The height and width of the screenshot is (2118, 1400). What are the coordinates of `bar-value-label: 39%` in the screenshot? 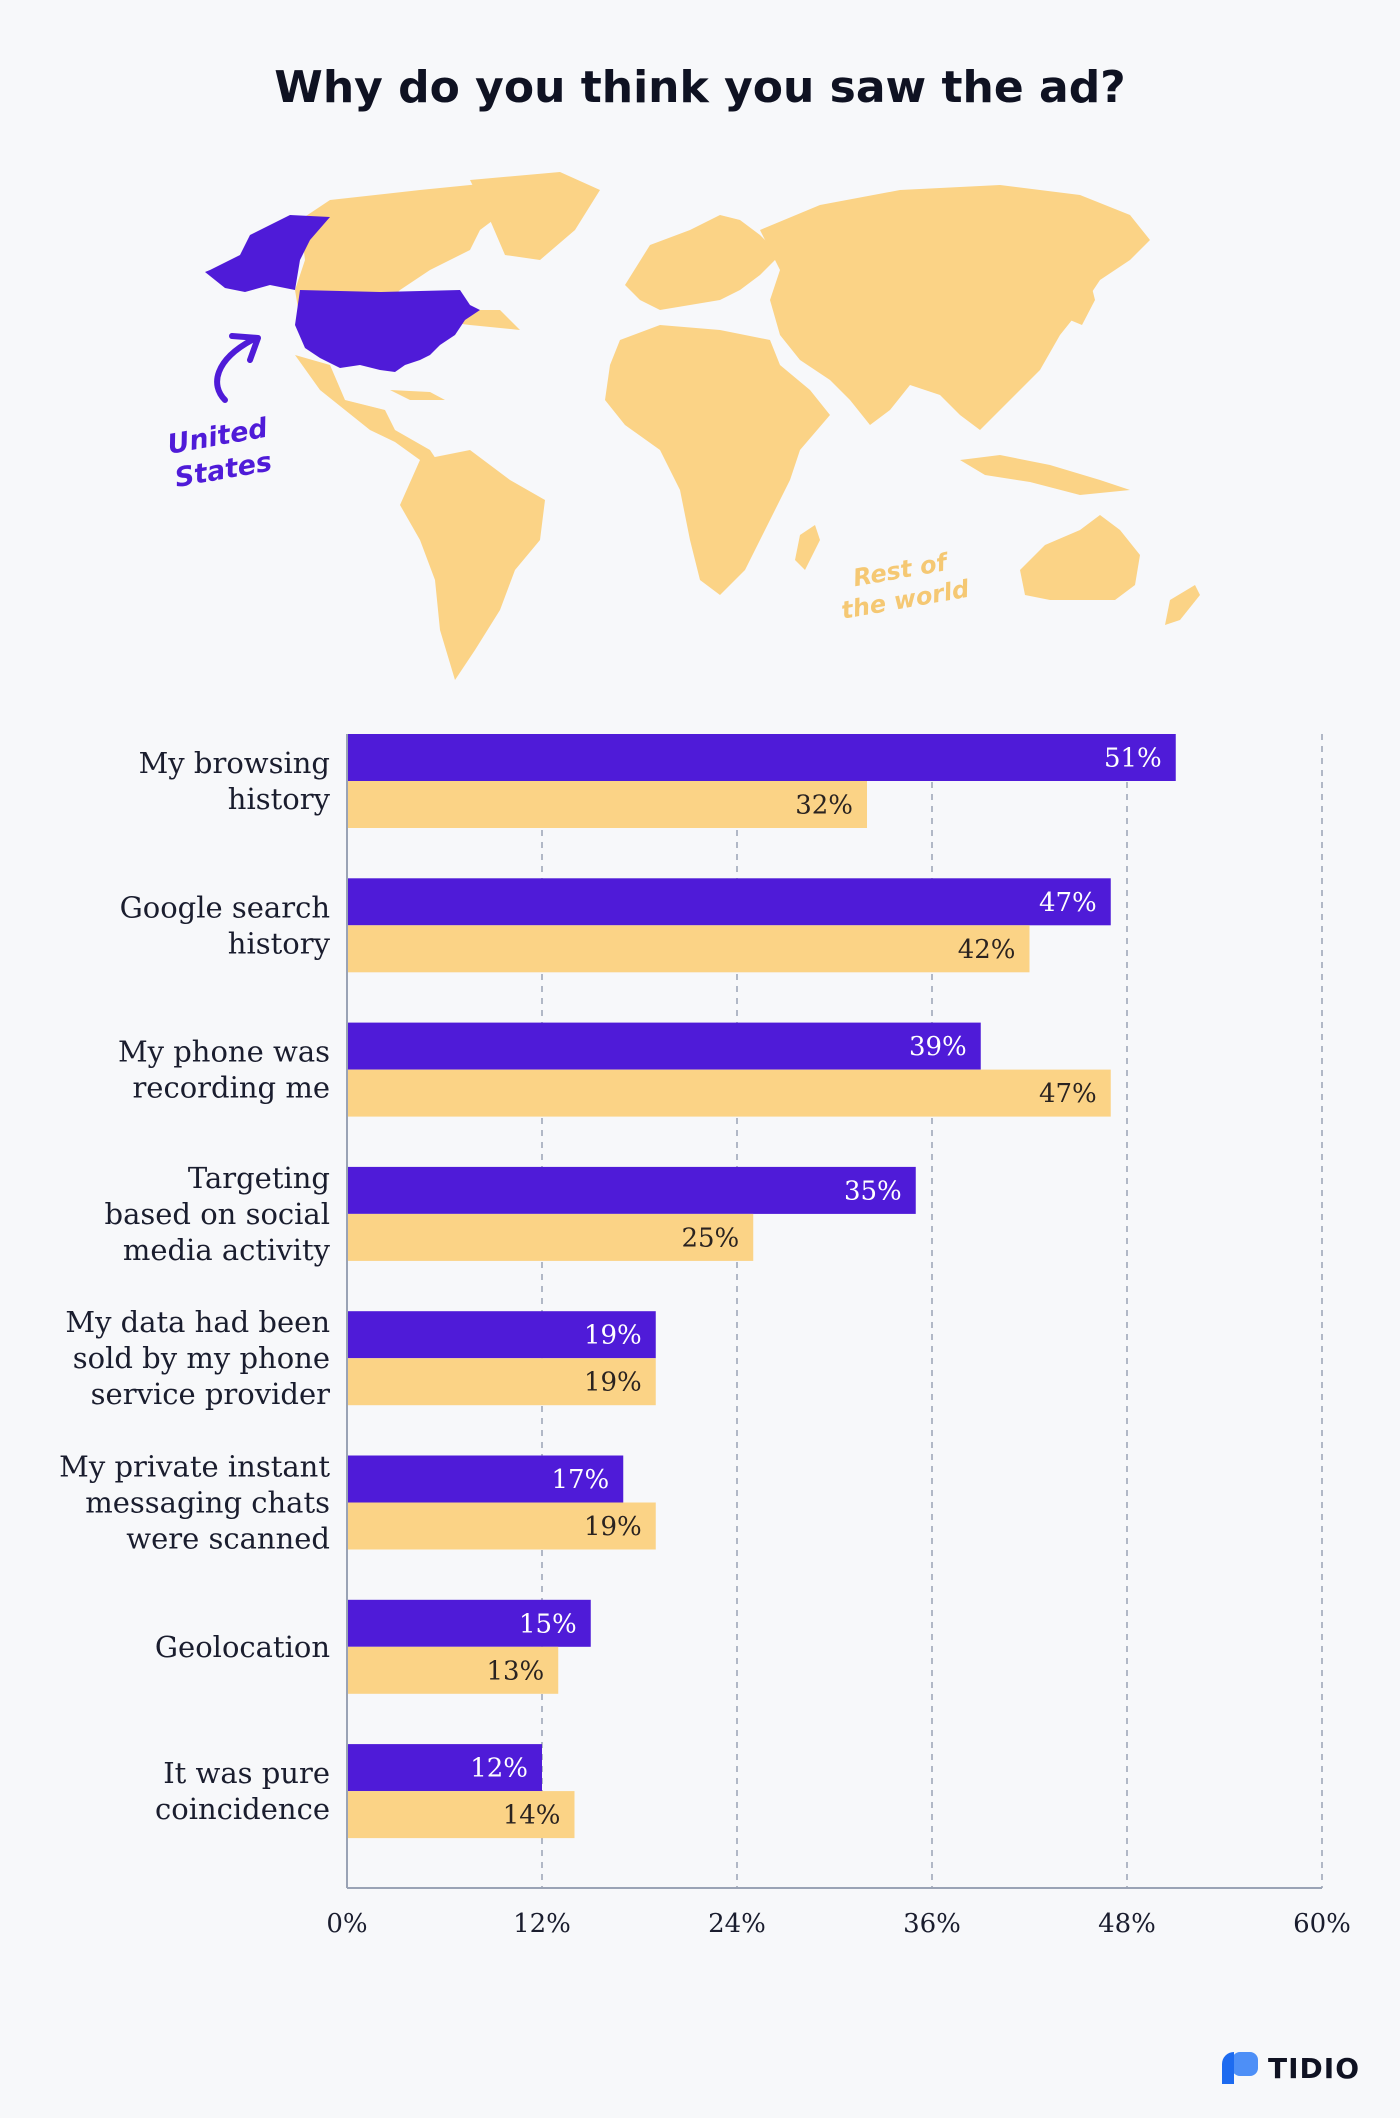 It's located at (938, 1047).